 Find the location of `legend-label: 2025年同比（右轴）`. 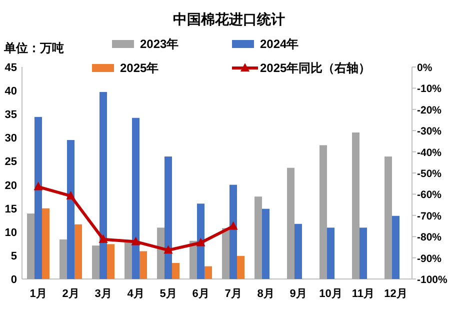

legend-label: 2025年同比（右轴） is located at coordinates (315, 68).